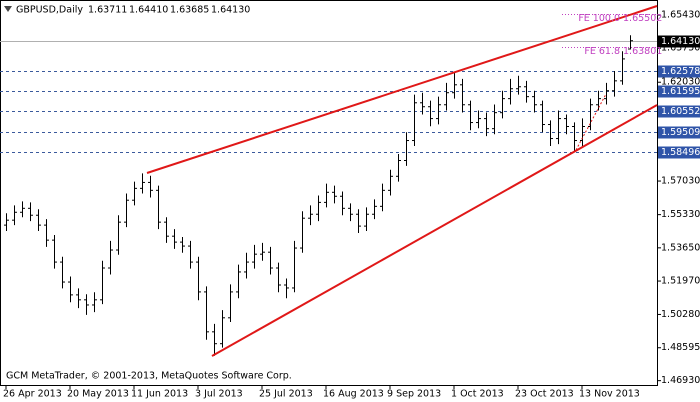  Describe the element at coordinates (680, 181) in the screenshot. I see `y-tick-label: 1.57030` at that location.